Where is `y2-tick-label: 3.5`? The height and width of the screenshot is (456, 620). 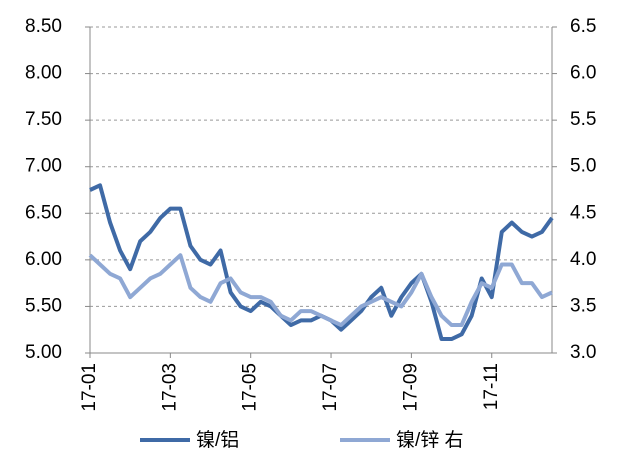
y2-tick-label: 3.5 is located at coordinates (583, 305).